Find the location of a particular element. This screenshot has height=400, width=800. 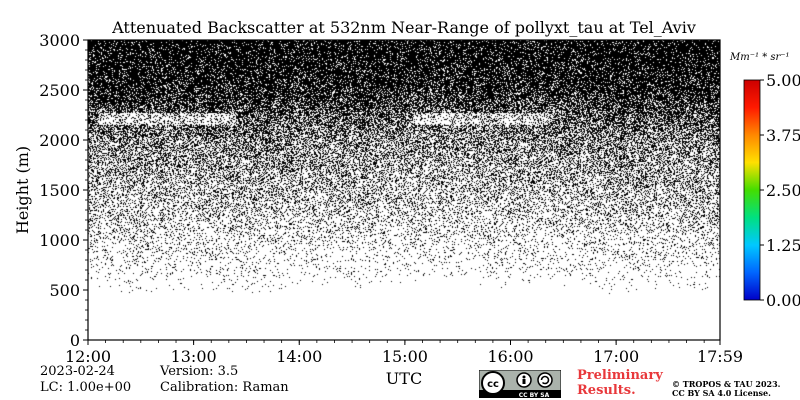

y-tick-label: 500 is located at coordinates (64, 290).